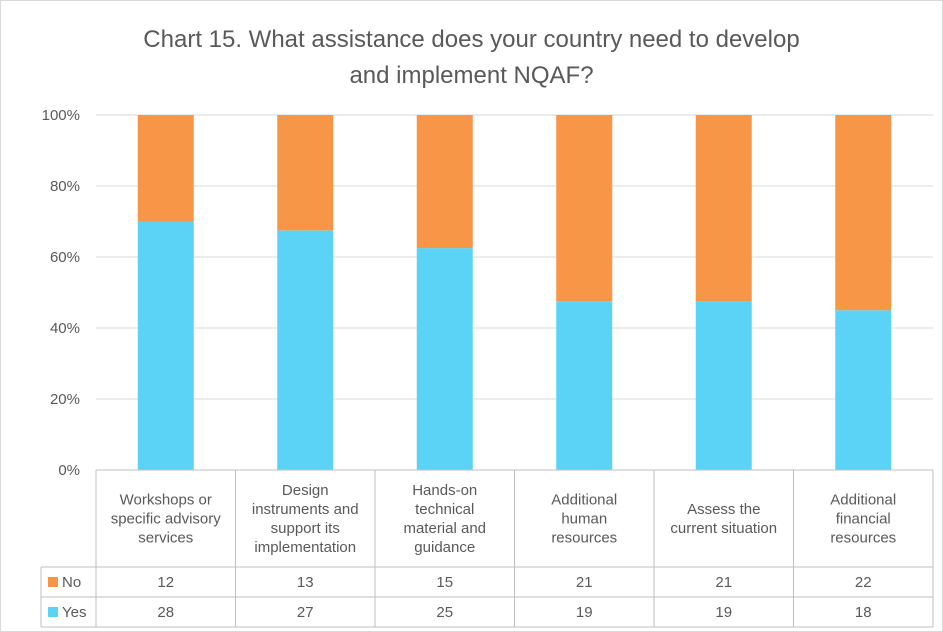 The width and height of the screenshot is (943, 632). I want to click on y-tick-label: 20%, so click(65, 399).